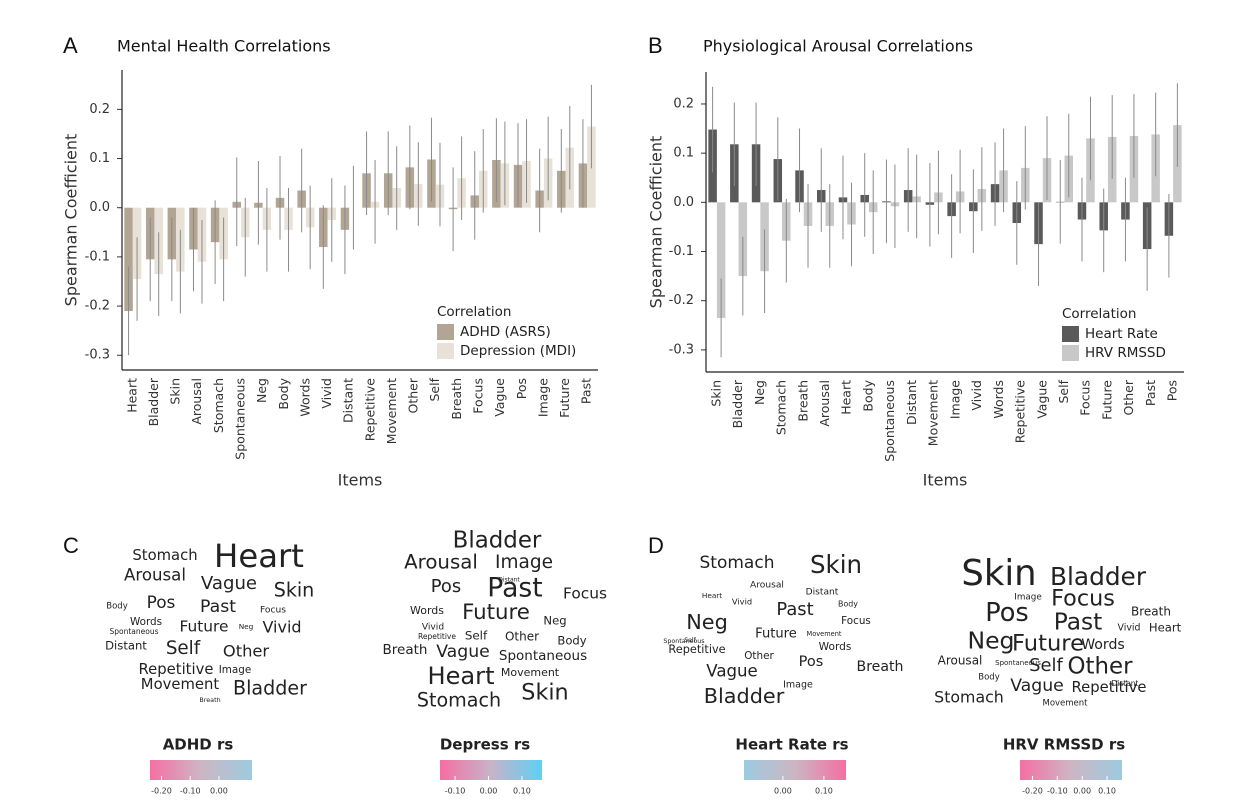 The height and width of the screenshot is (812, 1234). Describe the element at coordinates (240, 419) in the screenshot. I see `x-tick-label: Spontaneous` at that location.